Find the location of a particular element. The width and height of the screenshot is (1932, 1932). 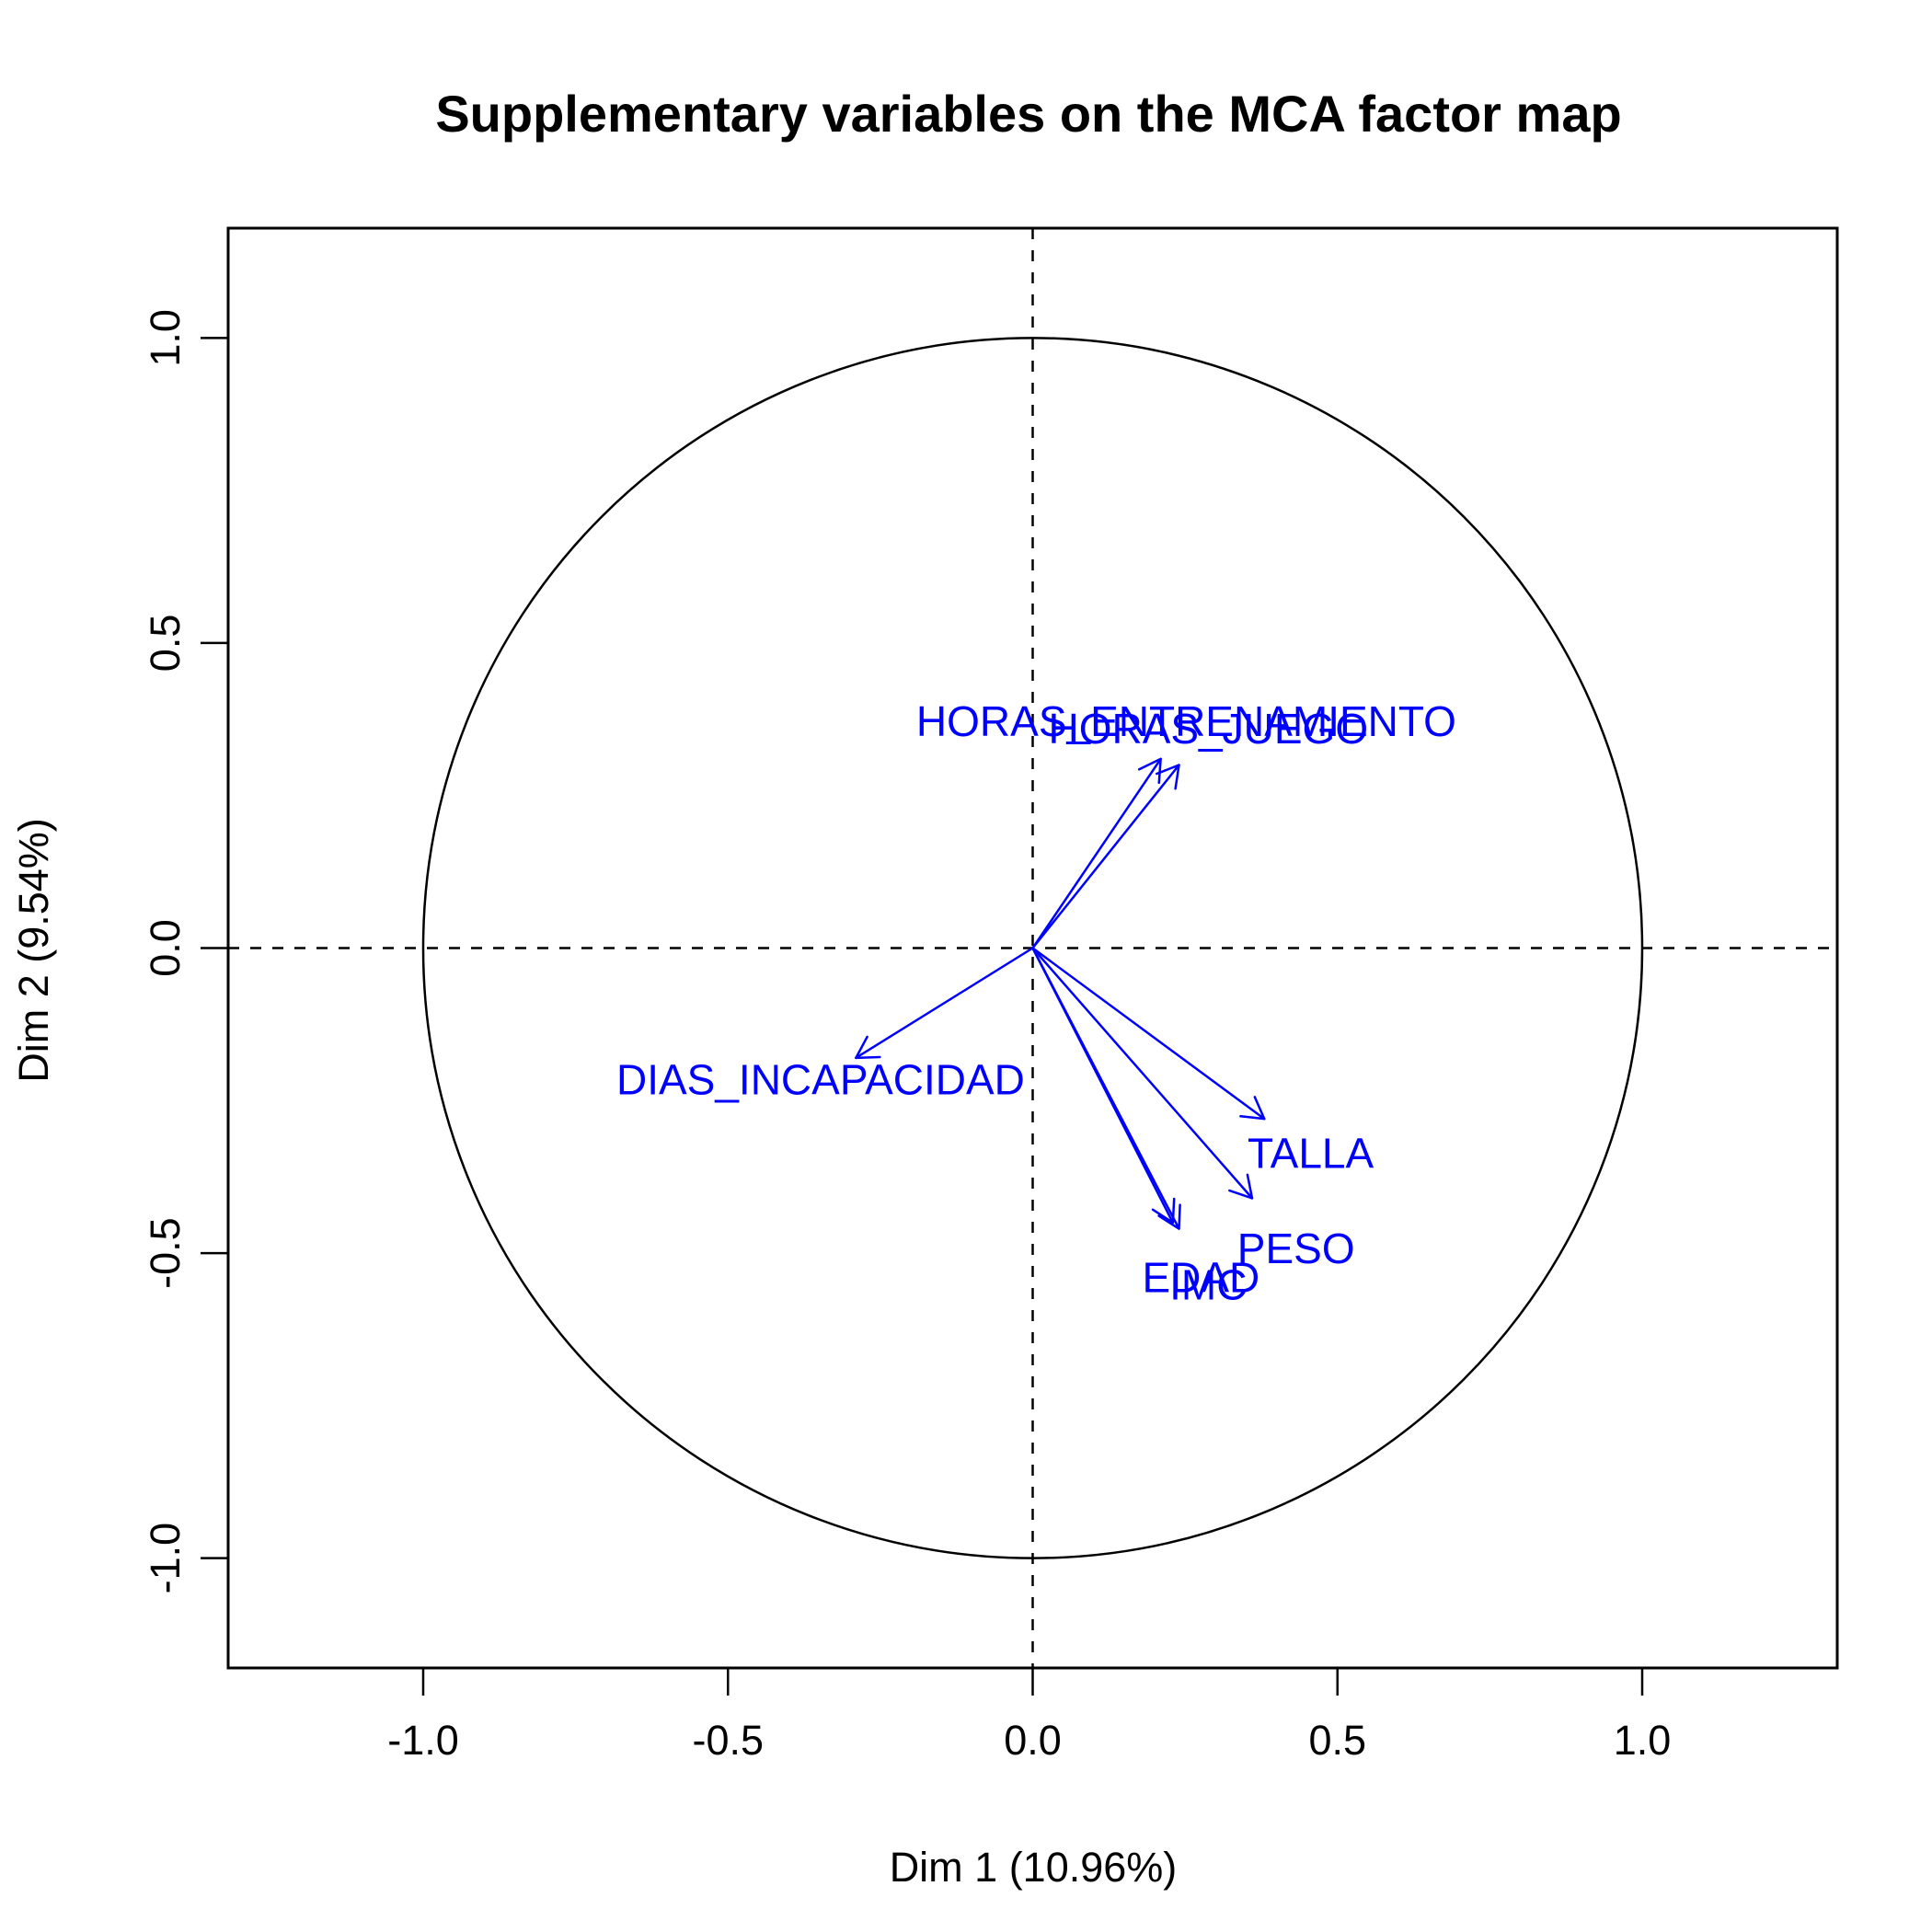

y-axis: -1.0 -0.5 0.0 0.5 1.0 is located at coordinates (185, 951).